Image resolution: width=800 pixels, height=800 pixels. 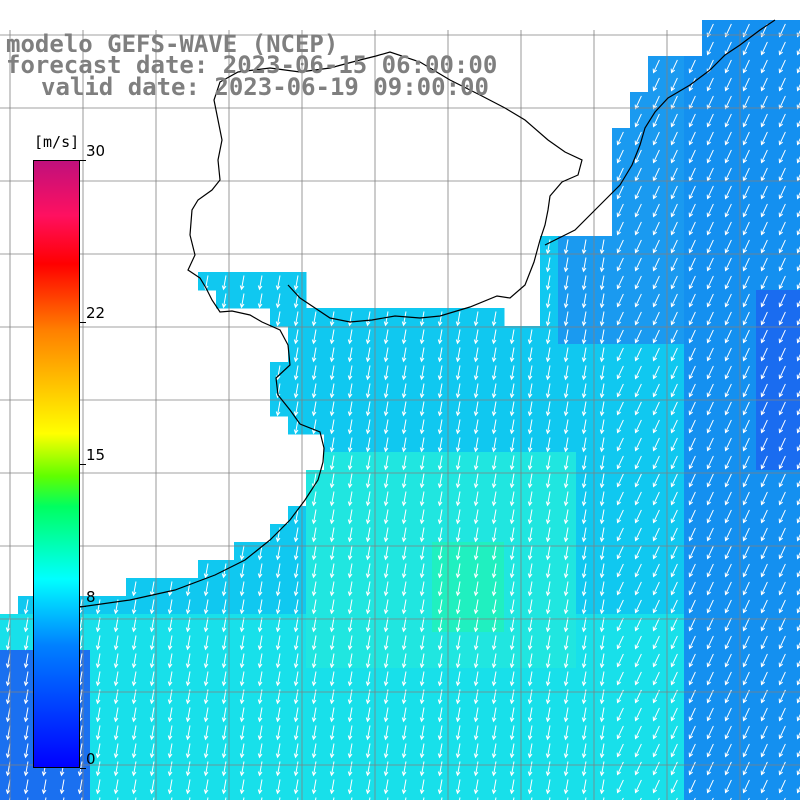 I want to click on valid-date: valid date: 2023-06-19 09:00:00, so click(x=265, y=87).